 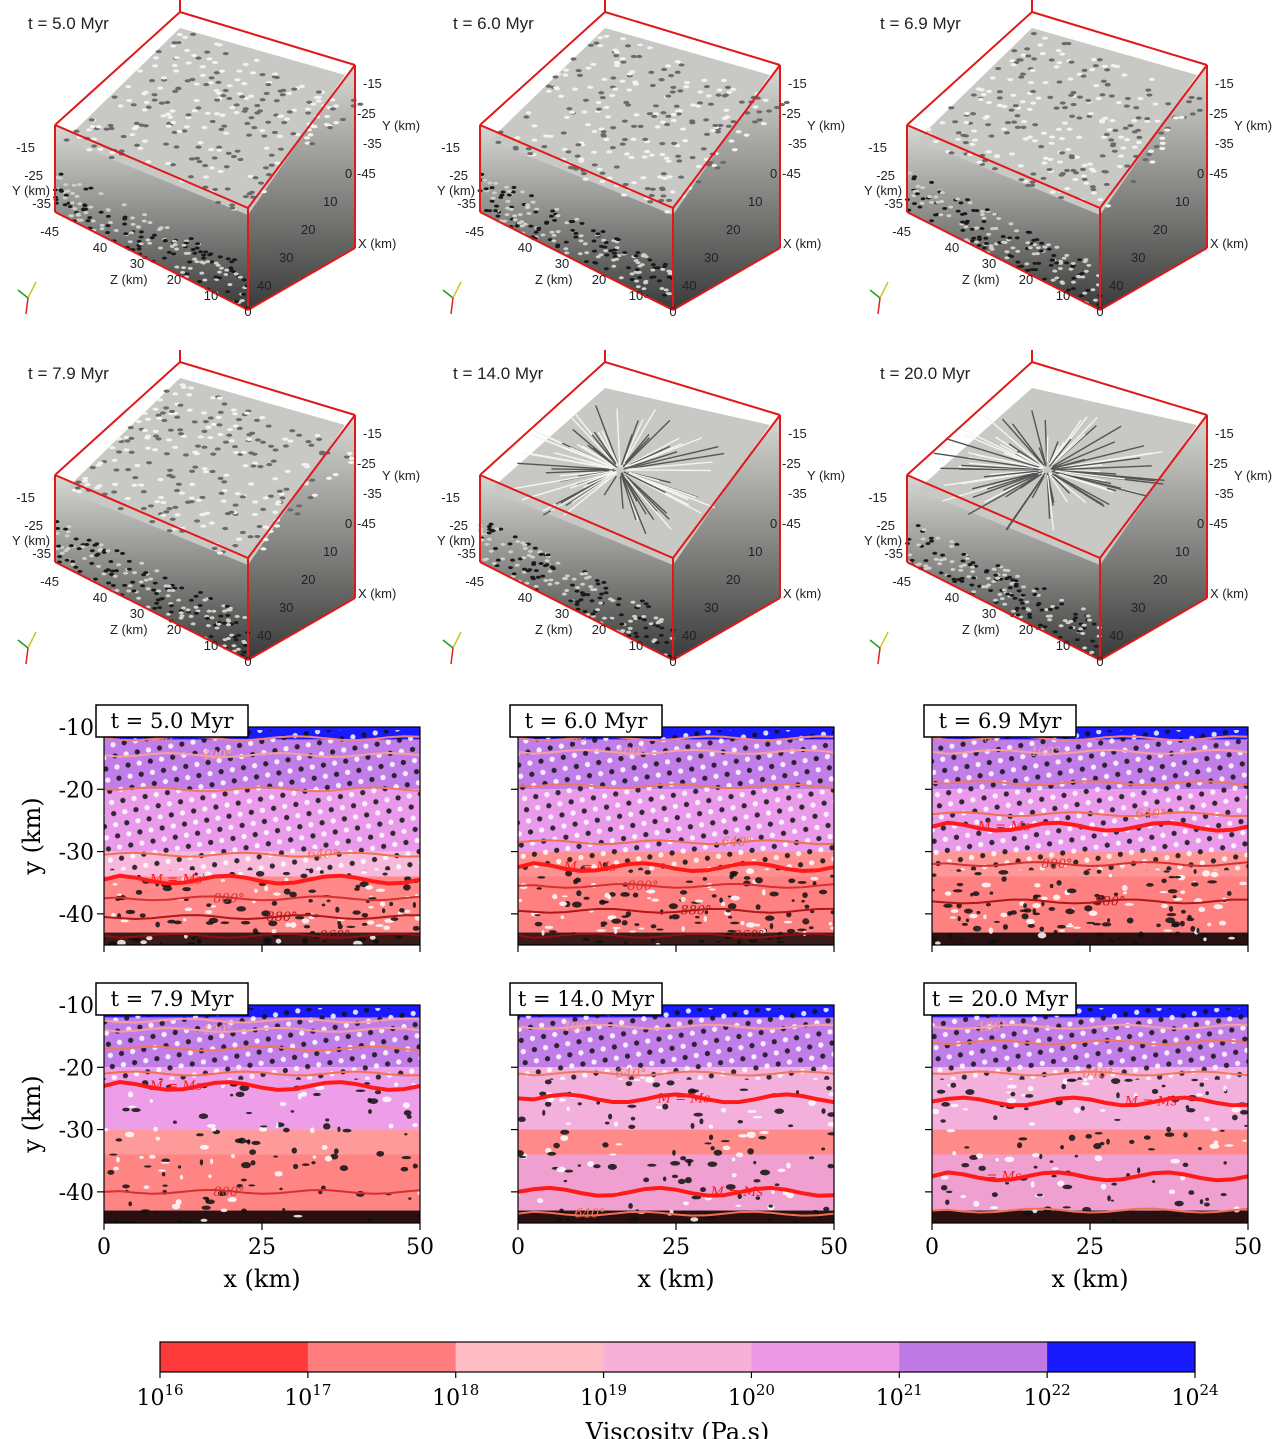 I want to click on z-tick-label: 30, so click(x=137, y=263).